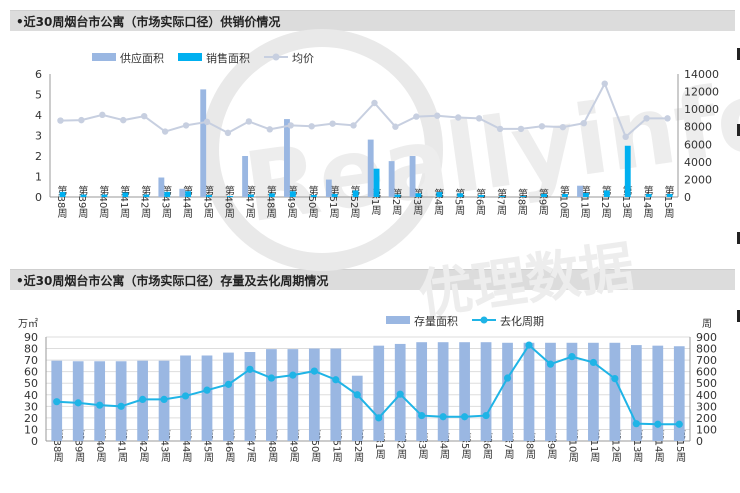  I want to click on cycle-line, so click(368, 384).